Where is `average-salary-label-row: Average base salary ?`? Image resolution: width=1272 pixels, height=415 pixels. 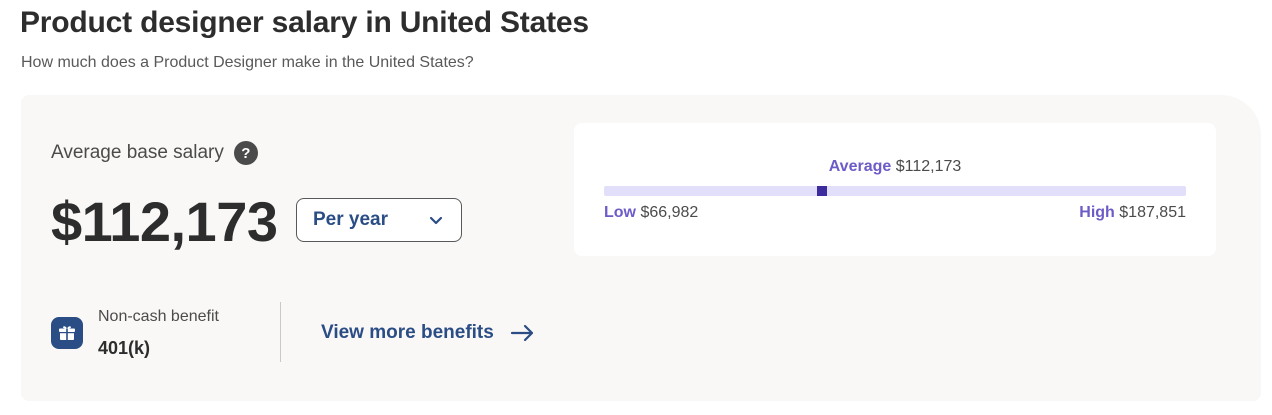
average-salary-label-row: Average base salary ? is located at coordinates (154, 153).